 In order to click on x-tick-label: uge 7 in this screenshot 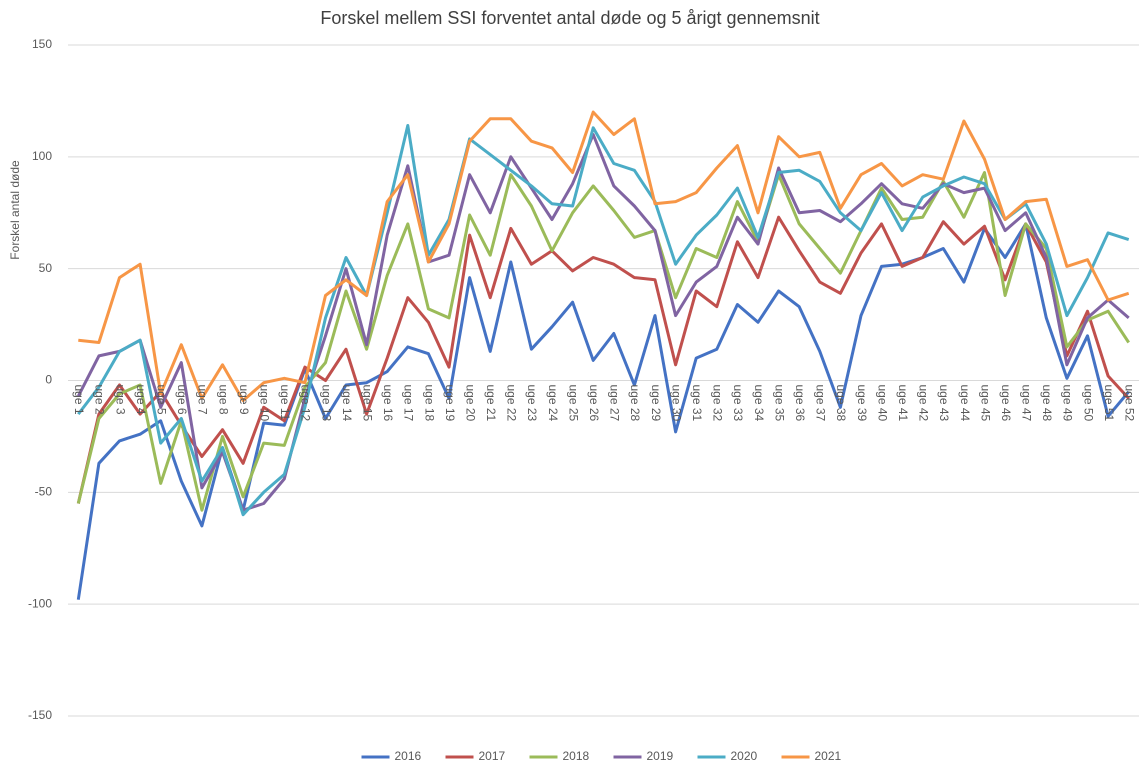, I will do `click(203, 400)`.